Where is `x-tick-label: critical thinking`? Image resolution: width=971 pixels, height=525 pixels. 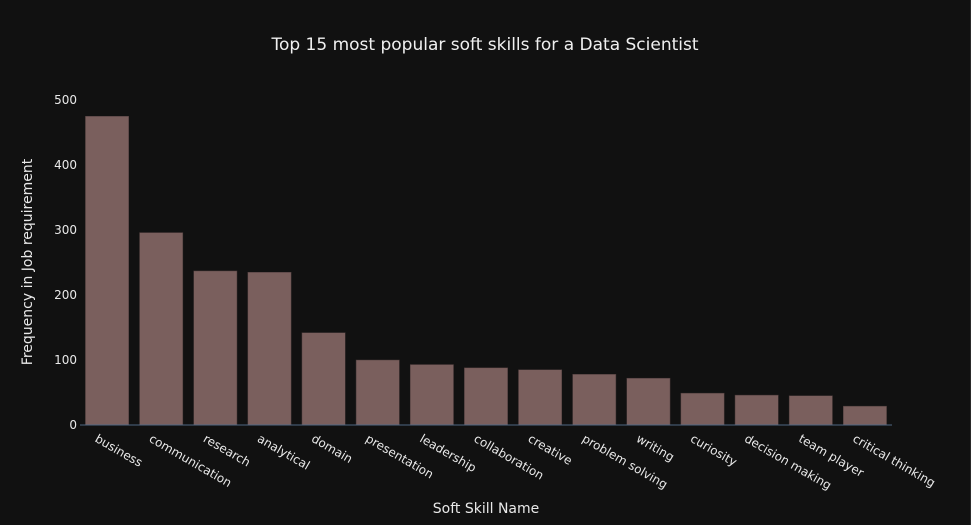
x-tick-label: critical thinking is located at coordinates (893, 460).